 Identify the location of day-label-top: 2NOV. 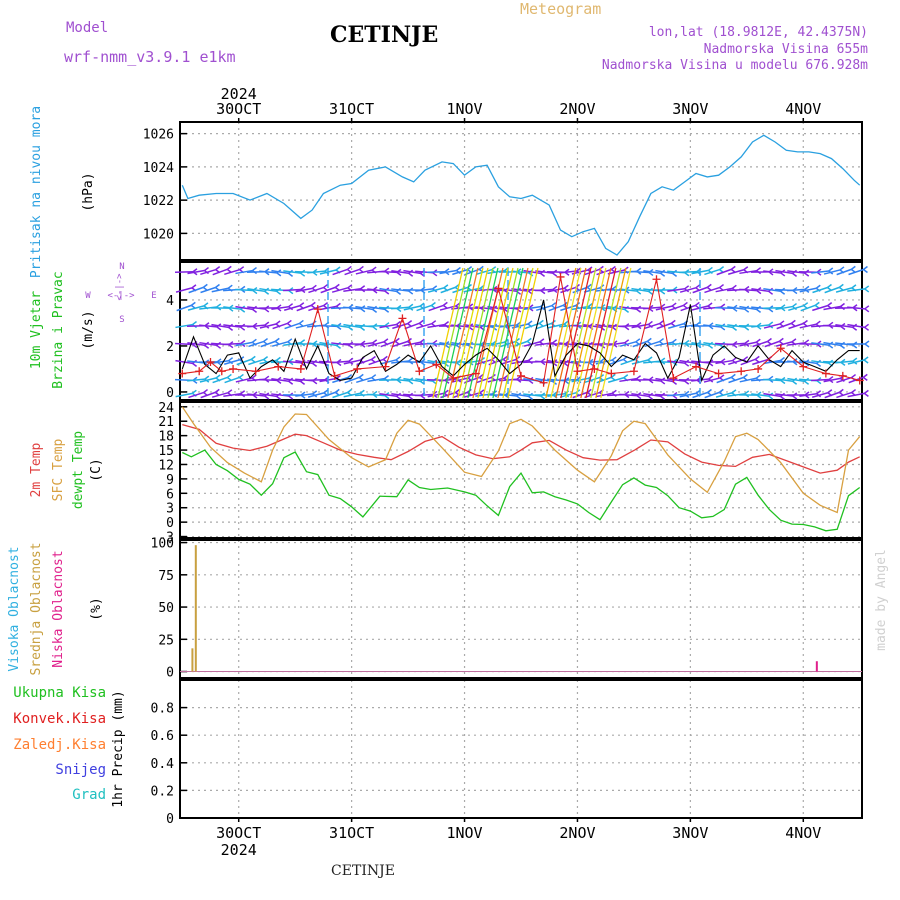
(577, 109).